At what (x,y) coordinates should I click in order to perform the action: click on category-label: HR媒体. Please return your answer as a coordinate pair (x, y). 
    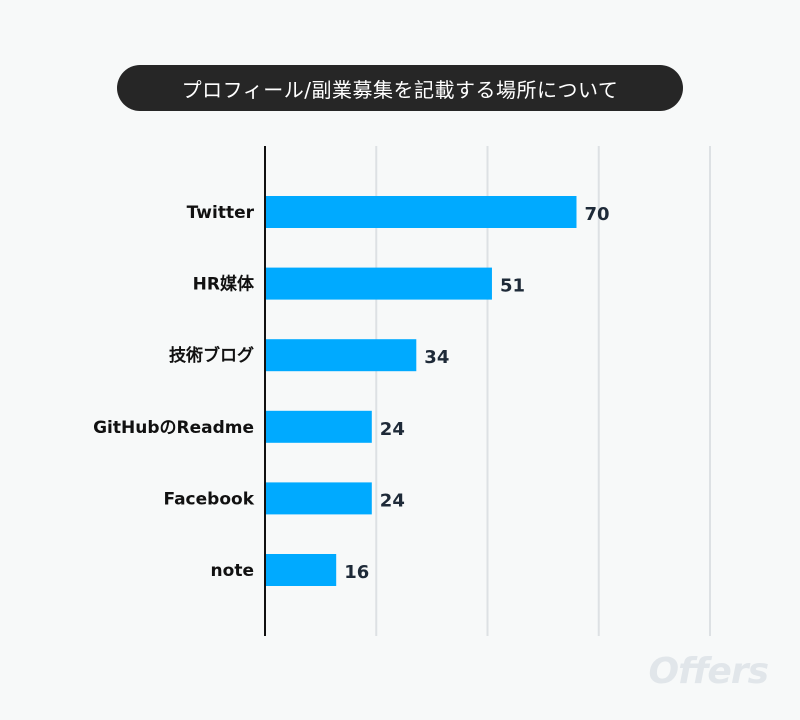
    Looking at the image, I should click on (224, 284).